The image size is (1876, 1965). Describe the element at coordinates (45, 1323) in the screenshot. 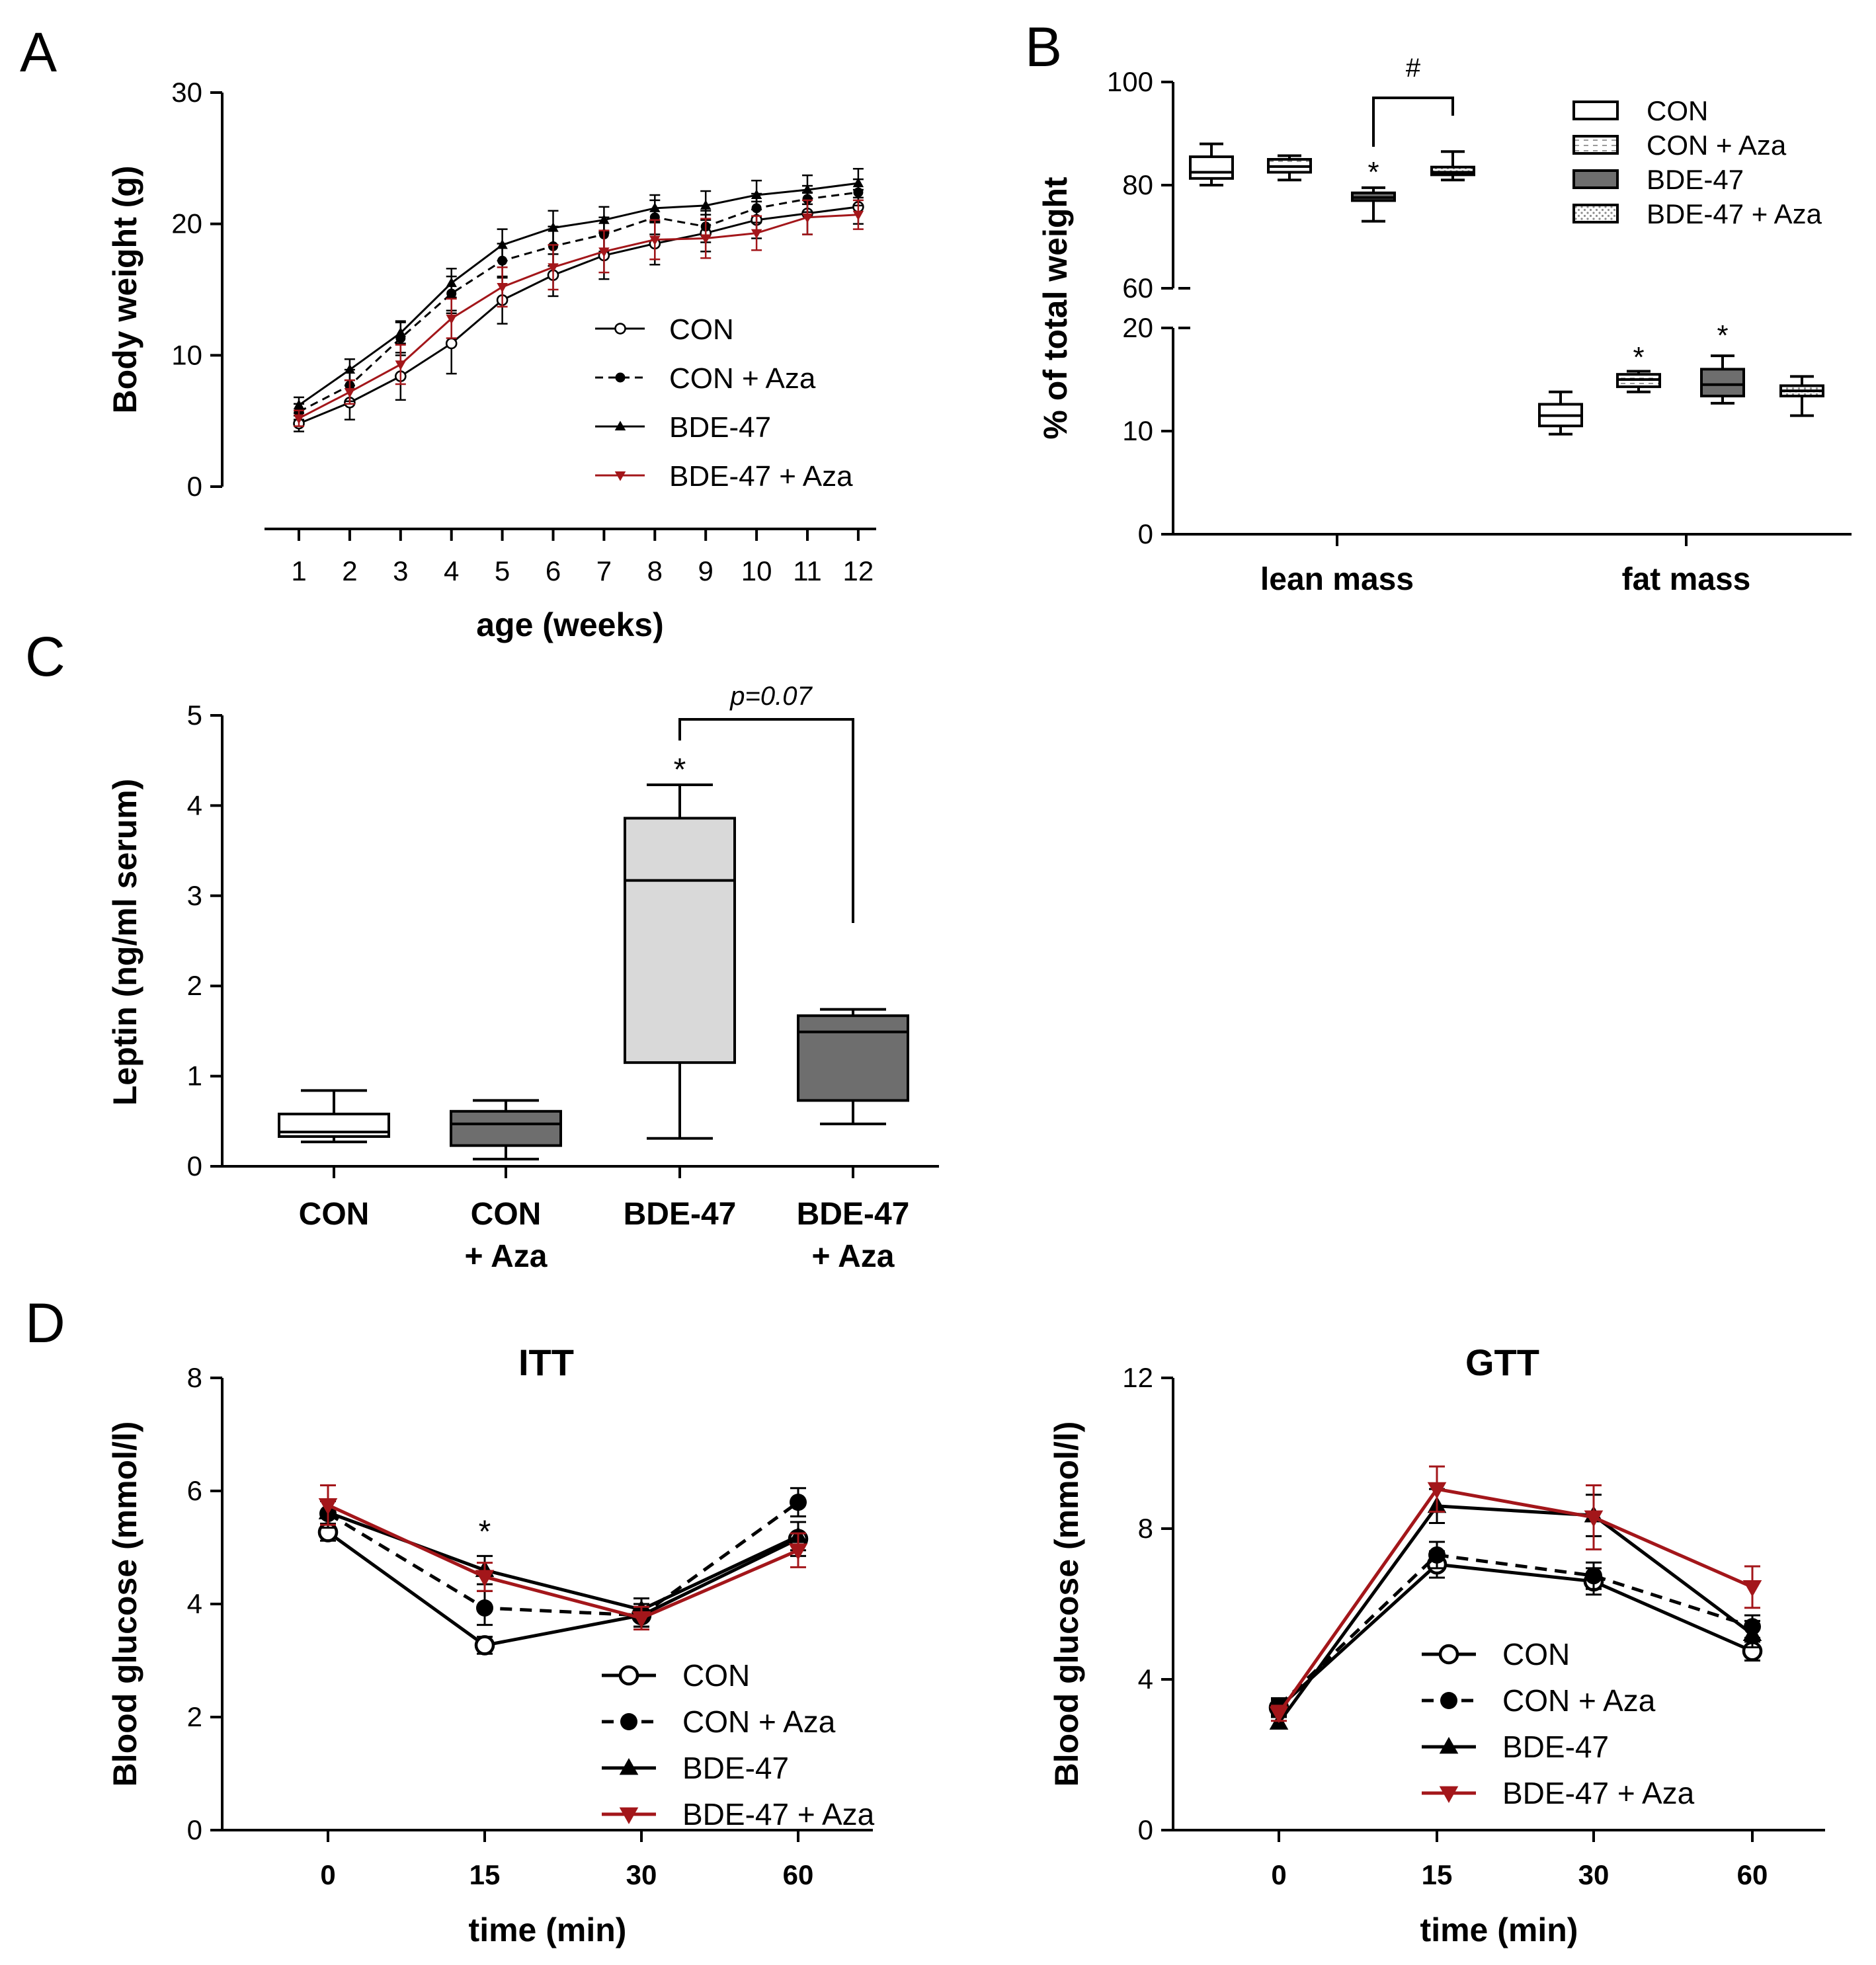

I see `panel-letter-d: D` at that location.